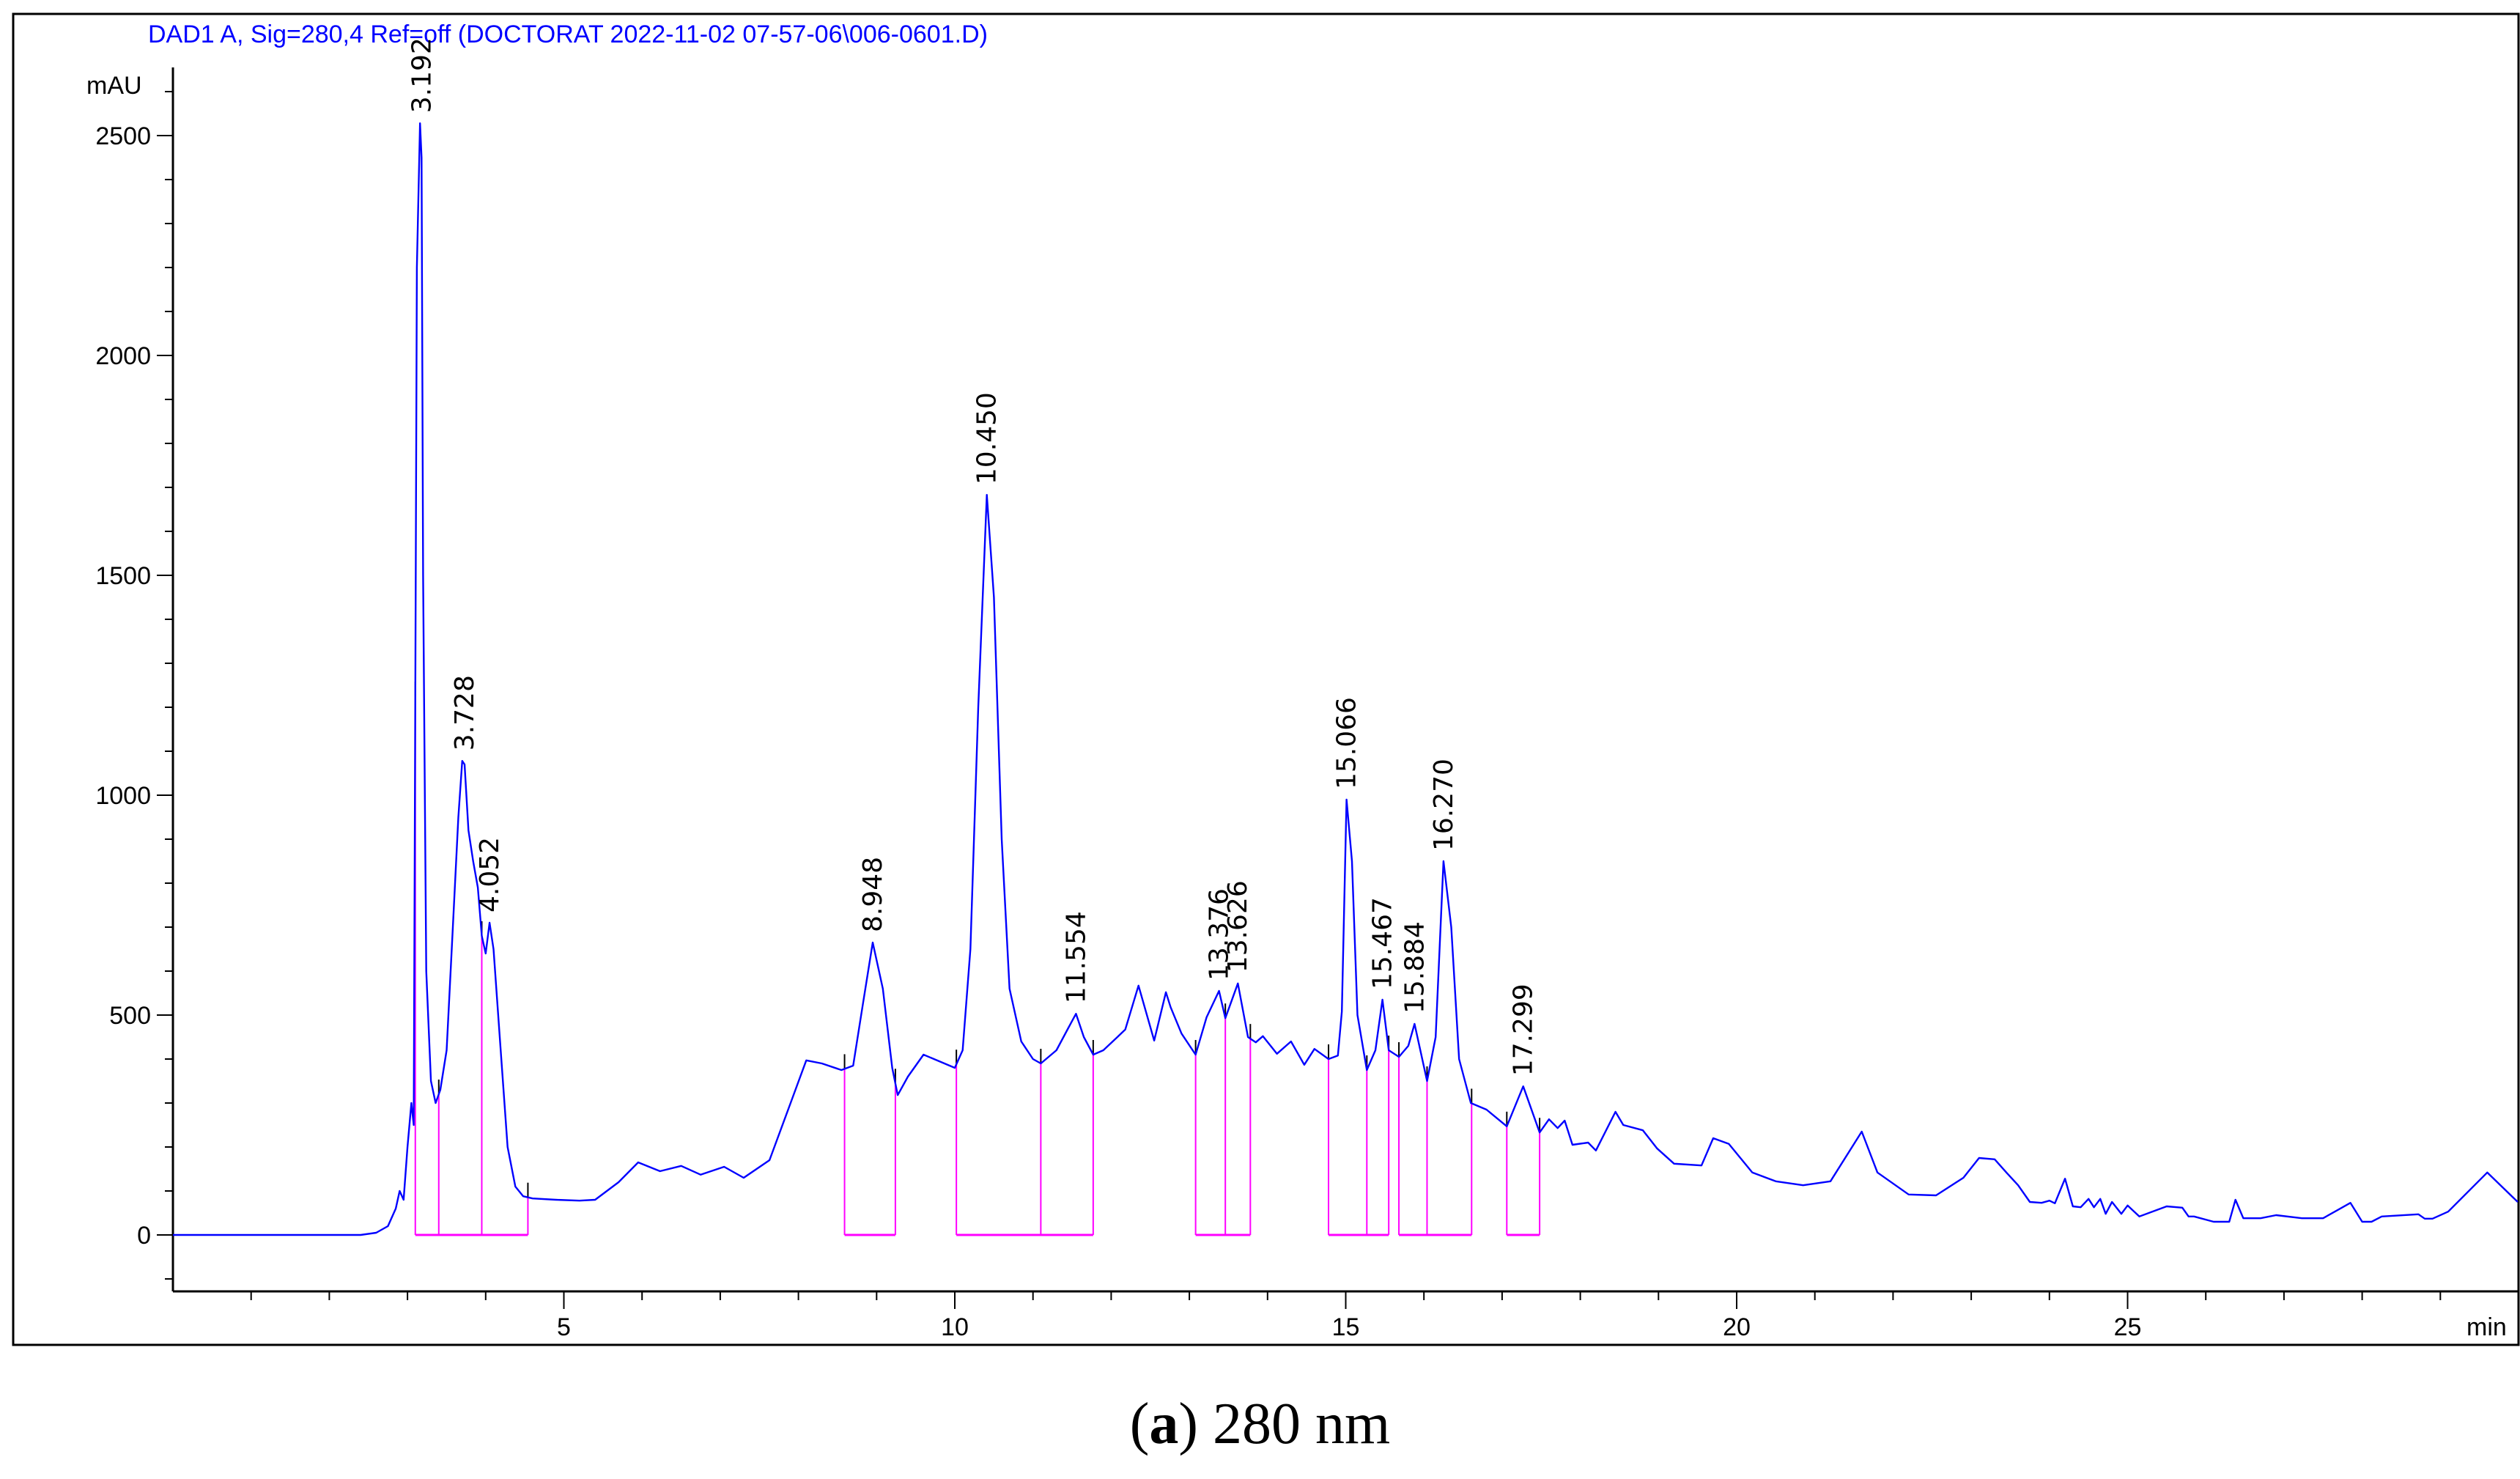  Describe the element at coordinates (987, 438) in the screenshot. I see `peak-retention-label: 10.450` at that location.